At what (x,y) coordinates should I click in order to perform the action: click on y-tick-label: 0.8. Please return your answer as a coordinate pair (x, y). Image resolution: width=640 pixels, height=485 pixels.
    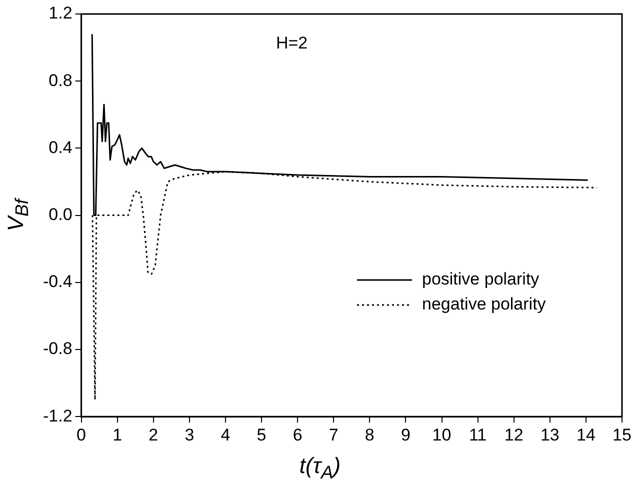
    Looking at the image, I should click on (60, 80).